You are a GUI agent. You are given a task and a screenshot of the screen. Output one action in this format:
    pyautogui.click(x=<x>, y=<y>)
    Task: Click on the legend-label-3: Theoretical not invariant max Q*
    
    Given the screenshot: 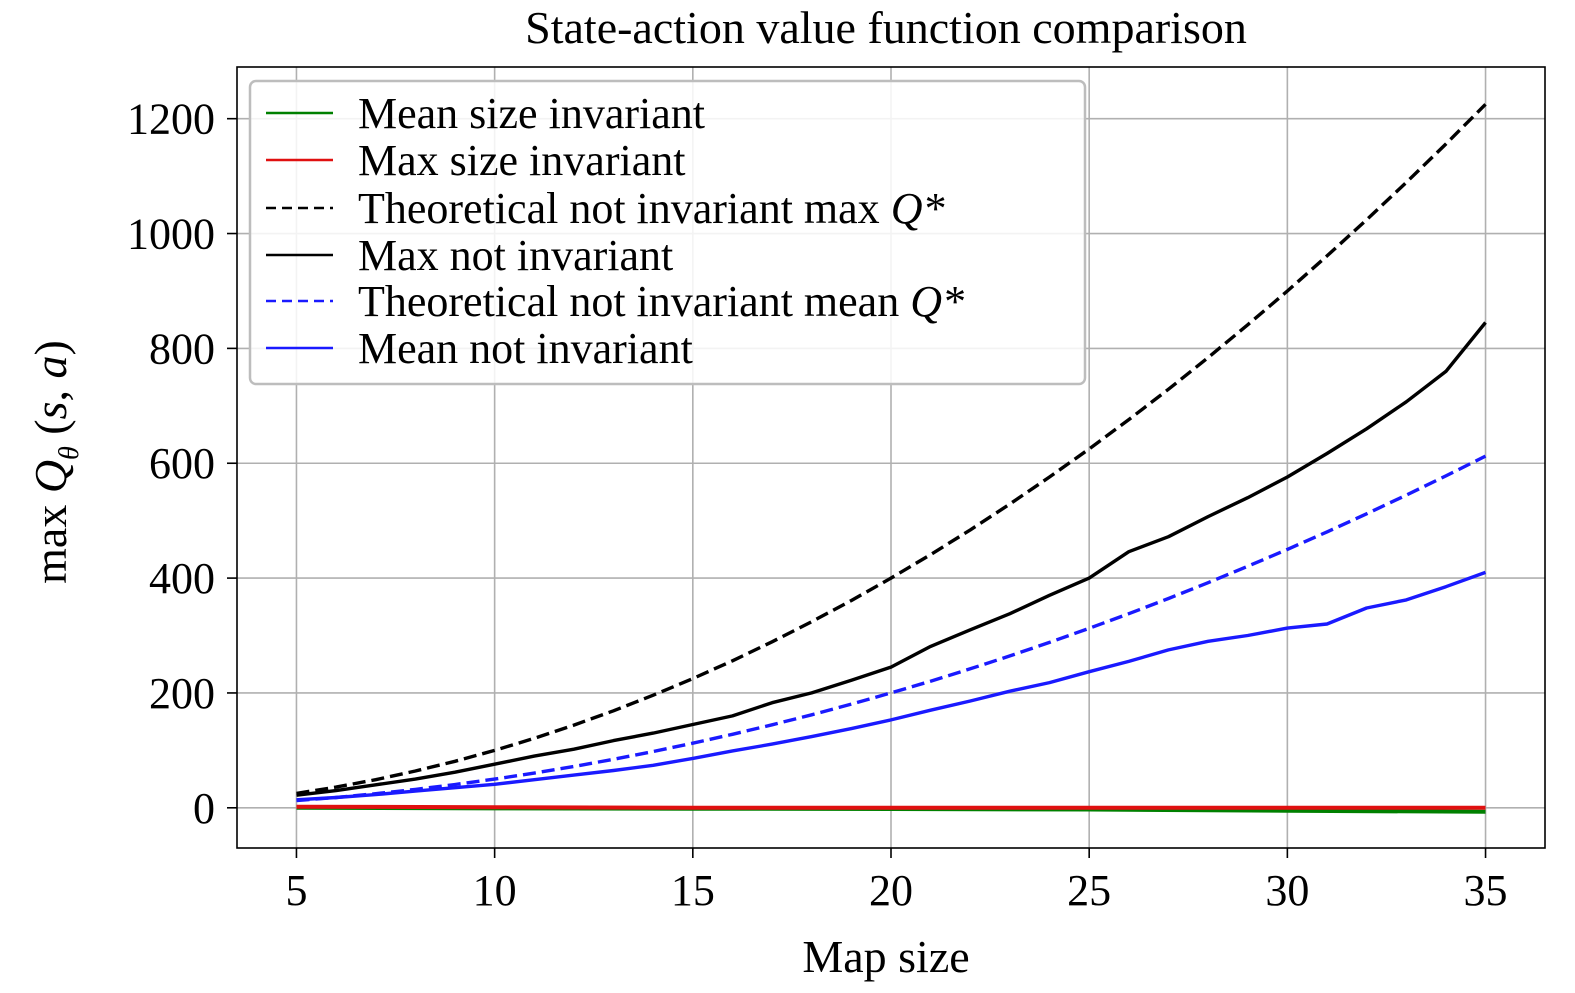 What is the action you would take?
    pyautogui.click(x=651, y=208)
    